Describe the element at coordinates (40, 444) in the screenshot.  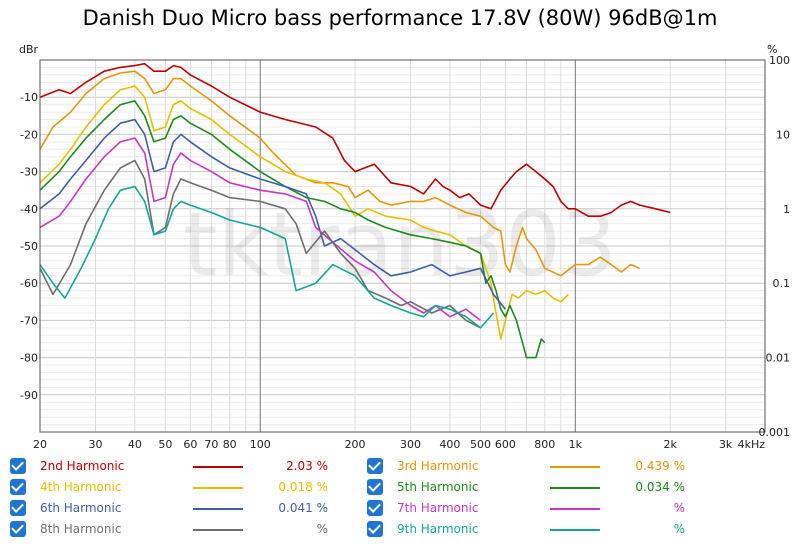
I see `x-tick-label: 20` at that location.